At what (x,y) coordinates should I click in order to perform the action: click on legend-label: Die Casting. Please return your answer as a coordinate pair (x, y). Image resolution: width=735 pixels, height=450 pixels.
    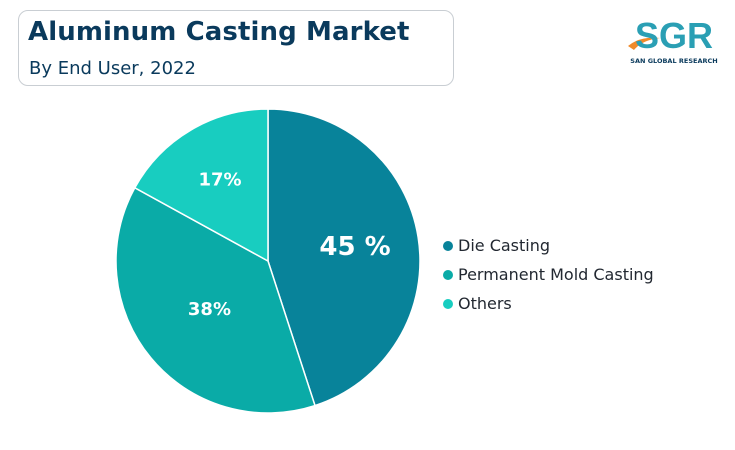
    Looking at the image, I should click on (504, 245).